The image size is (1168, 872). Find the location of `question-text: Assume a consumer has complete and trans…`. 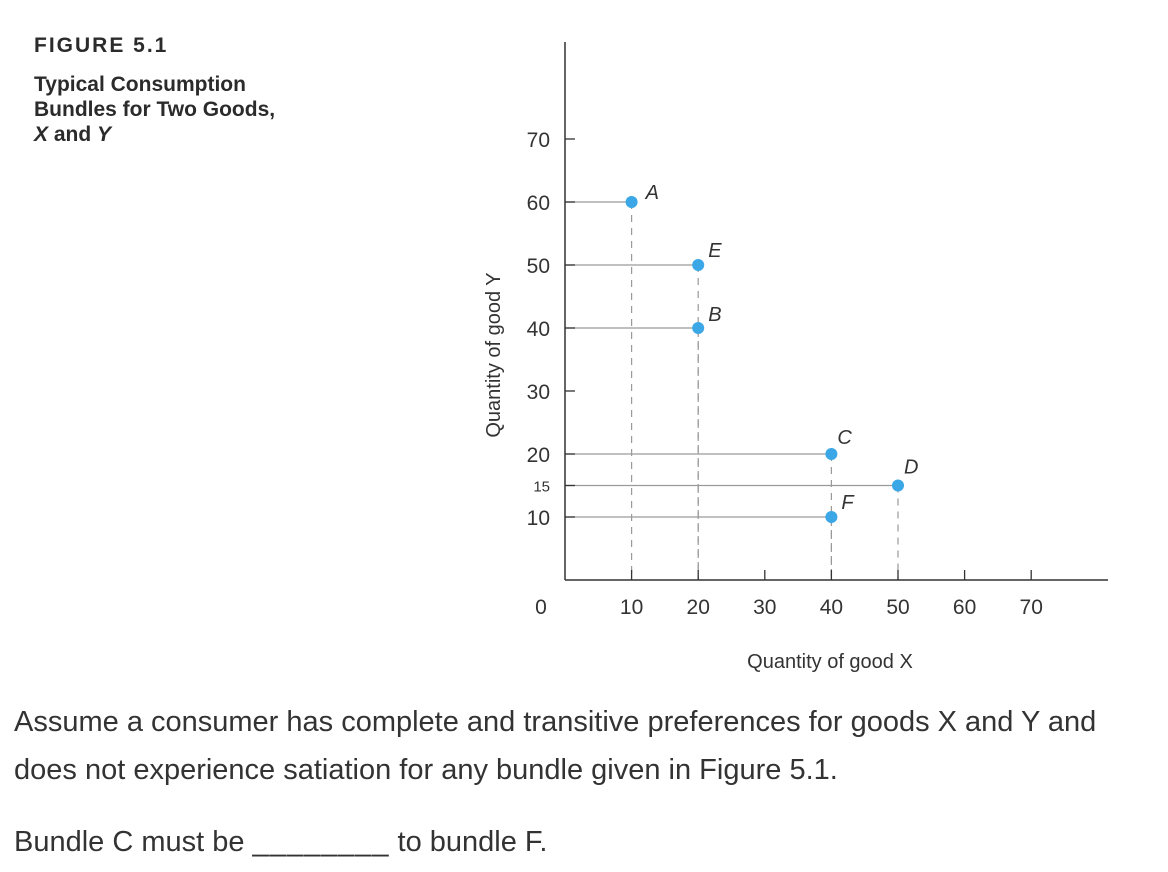

question-text: Assume a consumer has complete and trans… is located at coordinates (555, 746).